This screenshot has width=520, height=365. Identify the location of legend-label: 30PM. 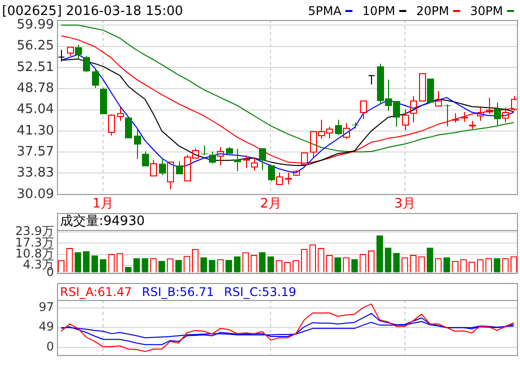
(486, 11).